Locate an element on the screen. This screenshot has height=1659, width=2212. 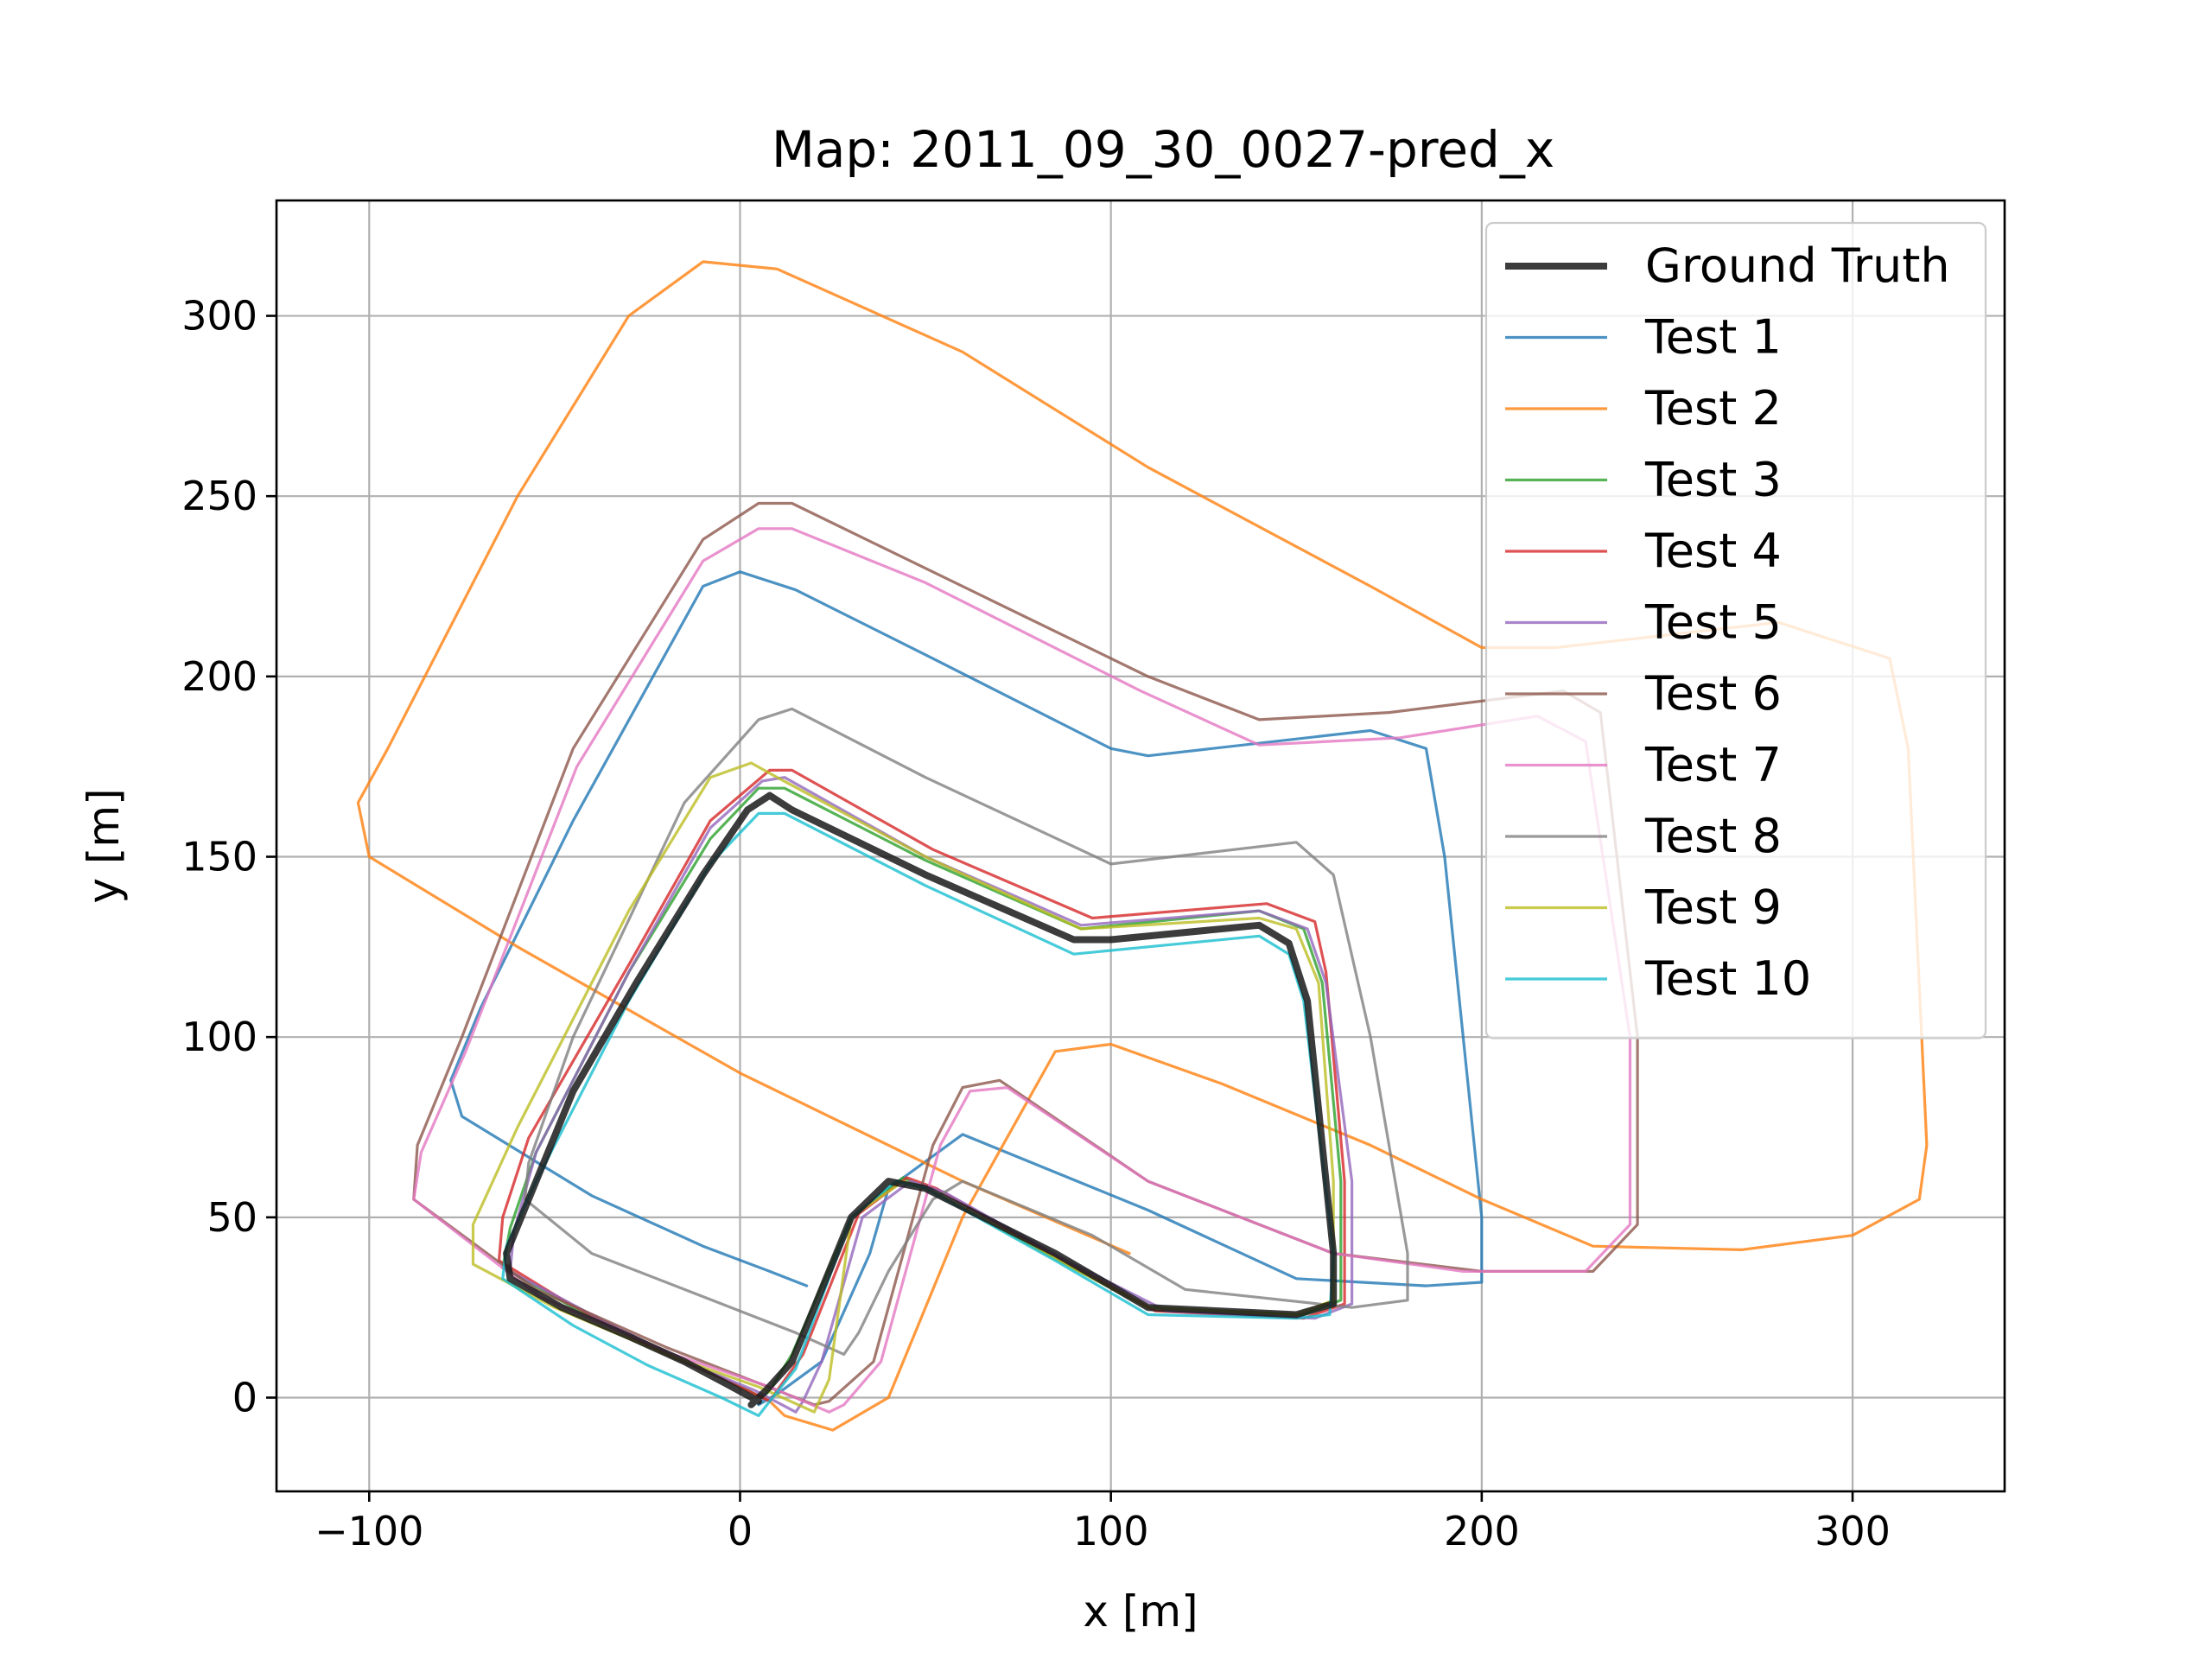
legend-box is located at coordinates (1735, 630).